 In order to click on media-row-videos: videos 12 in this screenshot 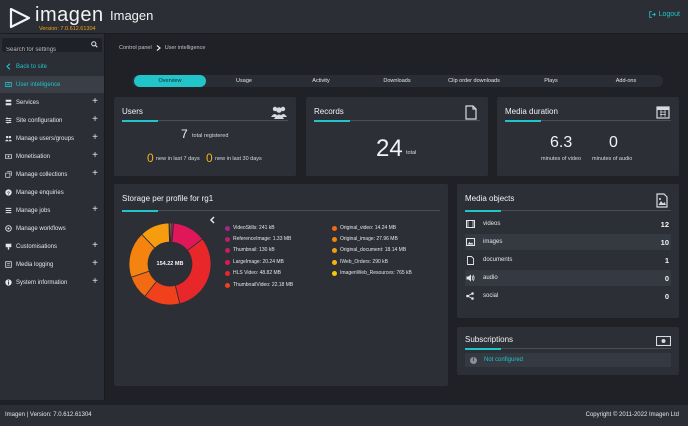, I will do `click(568, 224)`.